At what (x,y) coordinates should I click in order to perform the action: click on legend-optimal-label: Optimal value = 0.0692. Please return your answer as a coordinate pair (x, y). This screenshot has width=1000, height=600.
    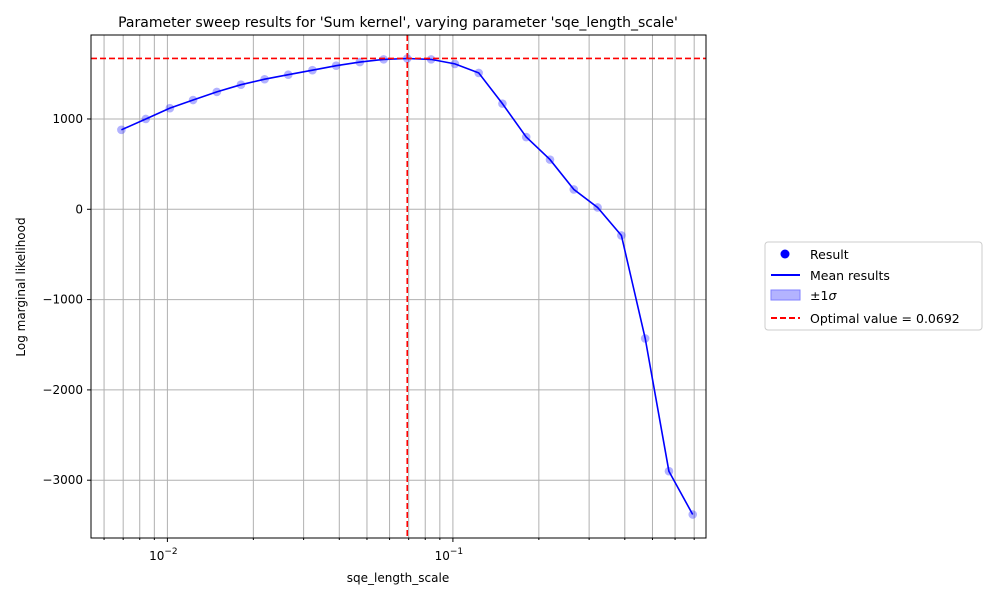
    Looking at the image, I should click on (885, 318).